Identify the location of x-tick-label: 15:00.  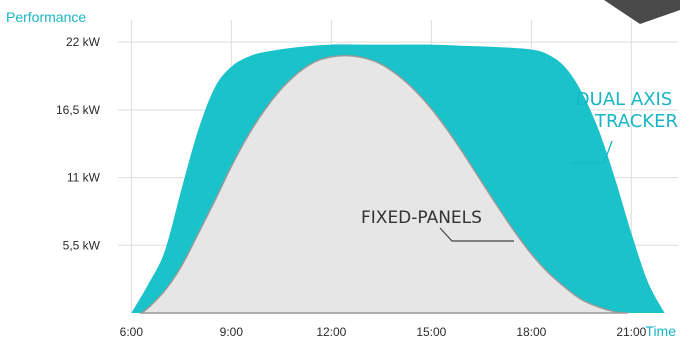
(431, 332).